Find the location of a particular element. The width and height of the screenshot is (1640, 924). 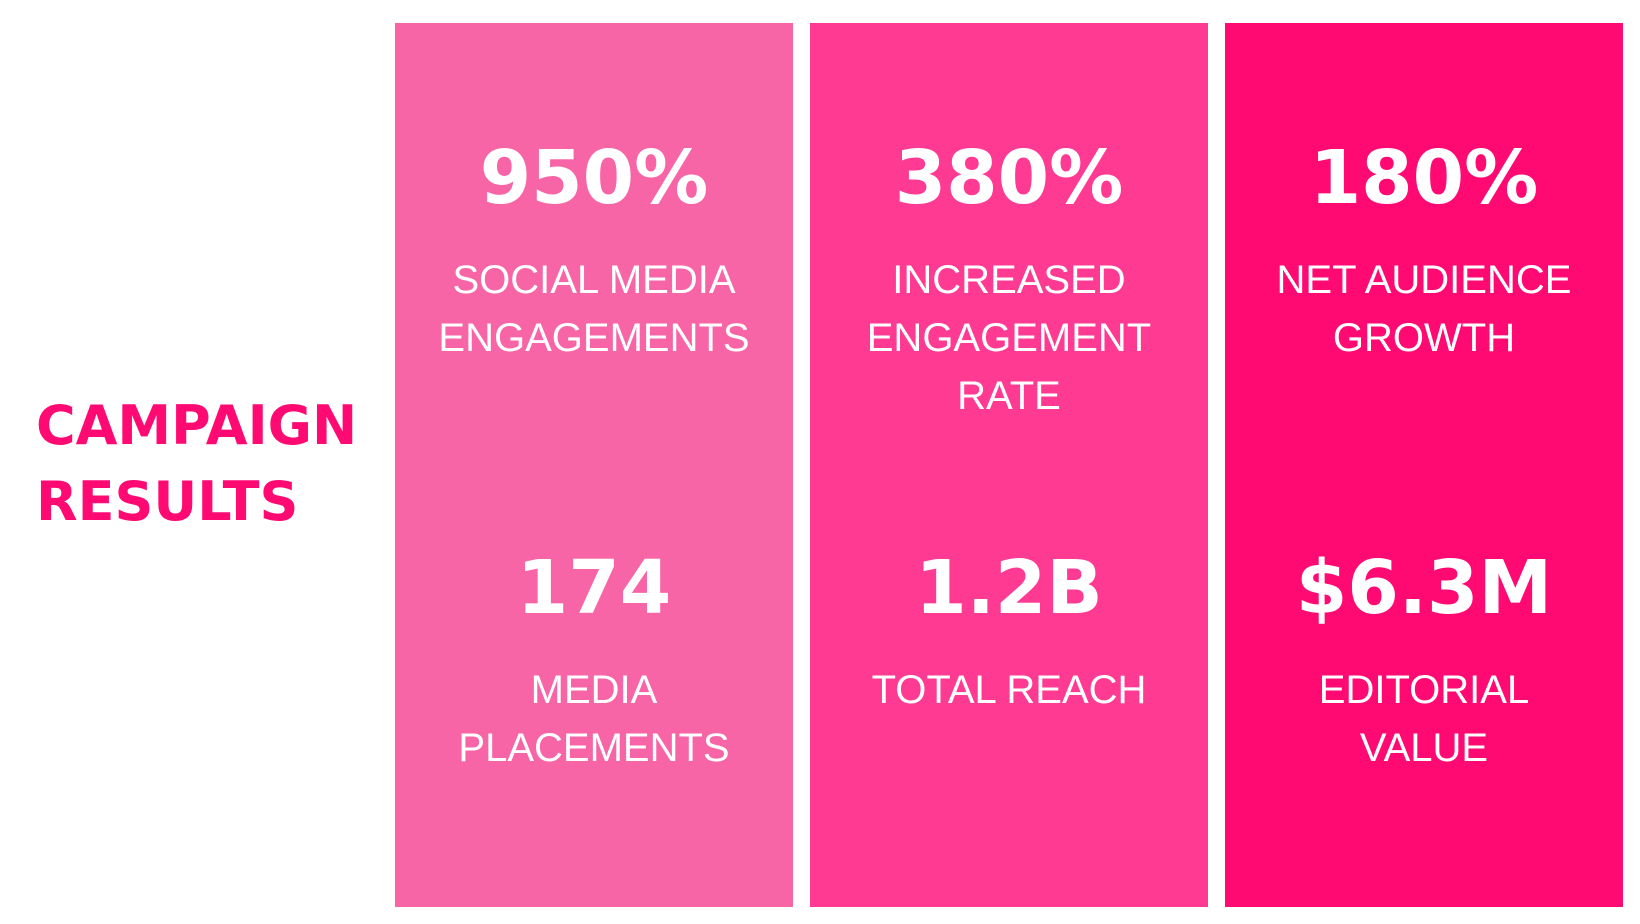

stat-total-reach: 1.2B TOTAL REACH is located at coordinates (1009, 631).